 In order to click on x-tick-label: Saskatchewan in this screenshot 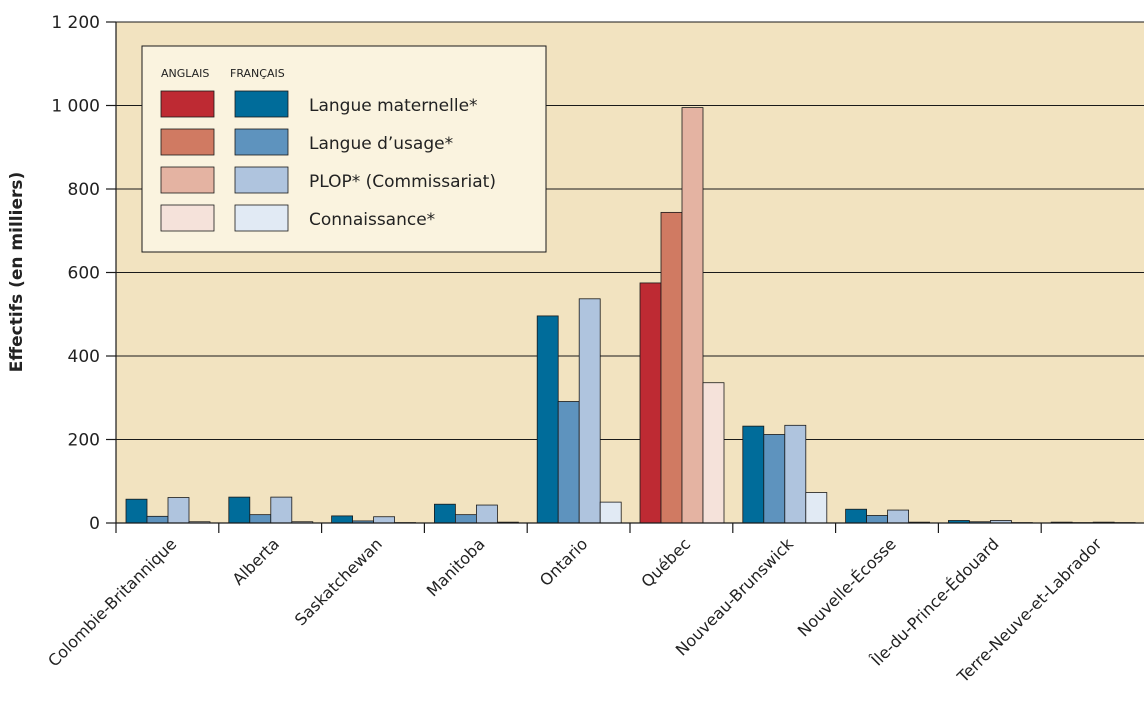, I will do `click(338, 581)`.